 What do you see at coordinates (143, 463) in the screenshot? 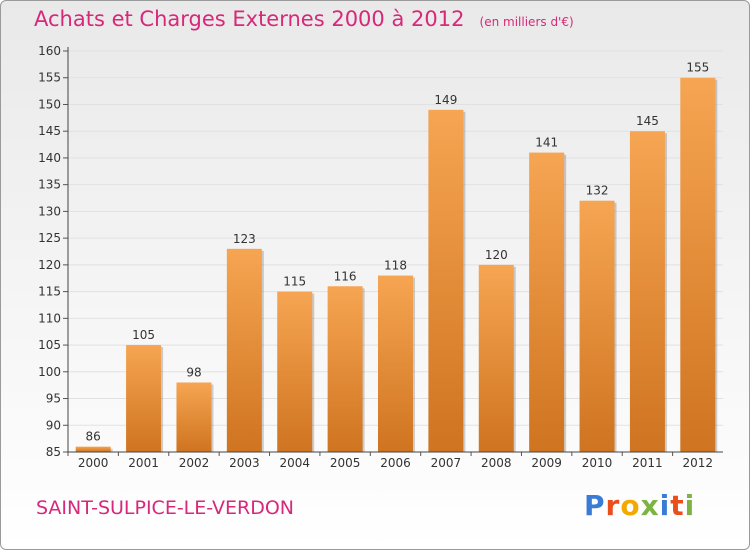
I see `x-tick-label: 2001` at bounding box center [143, 463].